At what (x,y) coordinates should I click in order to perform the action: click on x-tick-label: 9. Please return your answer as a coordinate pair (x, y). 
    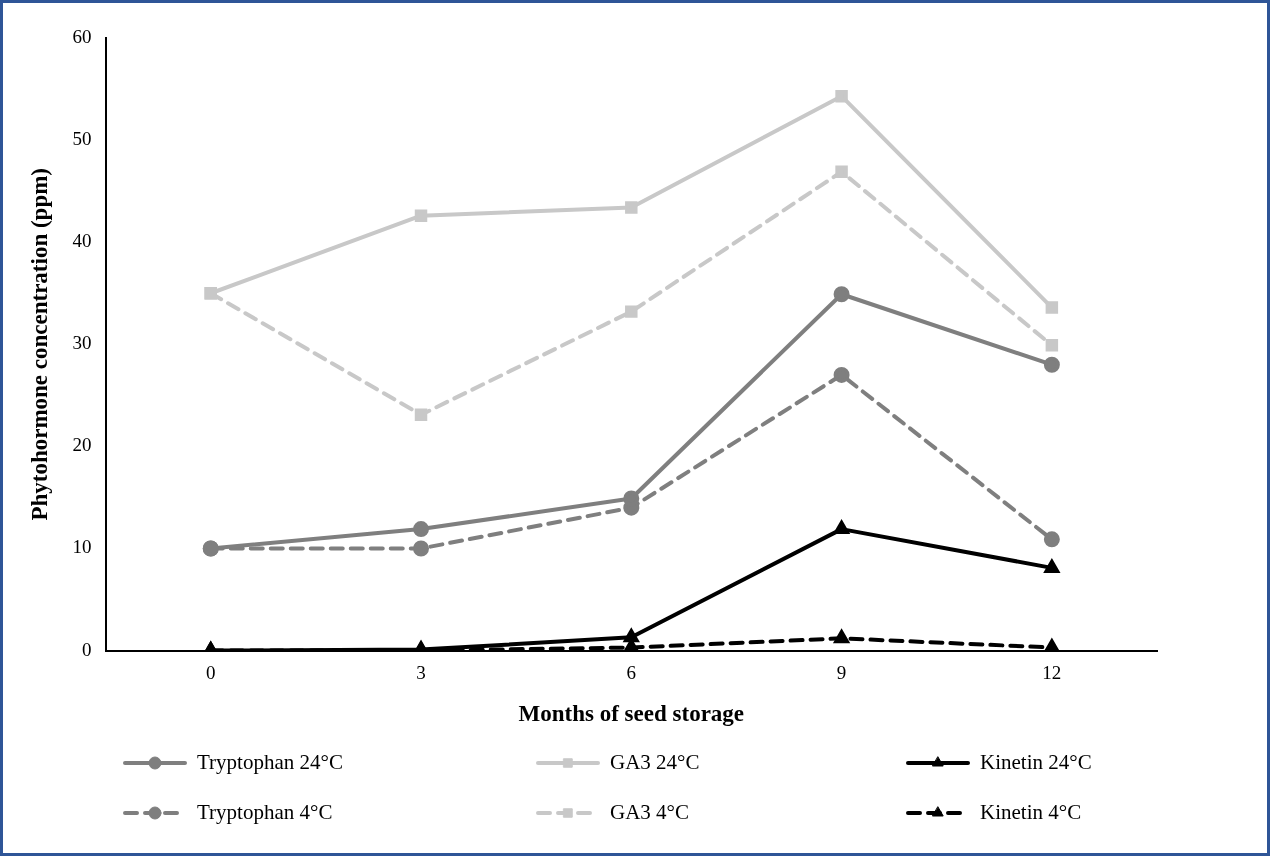
    Looking at the image, I should click on (841, 672).